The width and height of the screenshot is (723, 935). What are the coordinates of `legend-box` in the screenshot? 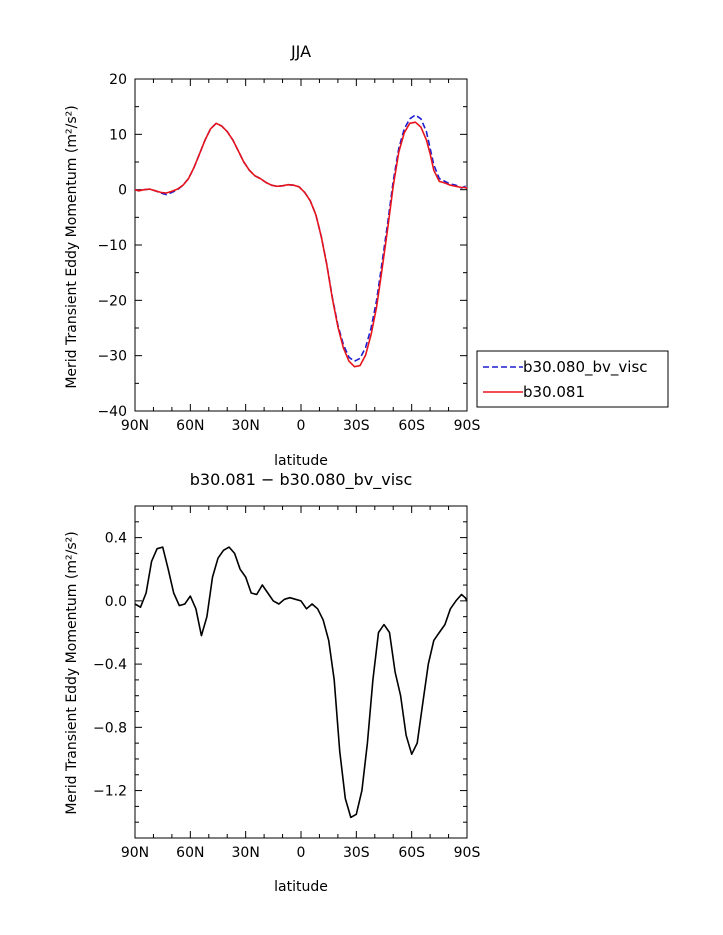 It's located at (572, 379).